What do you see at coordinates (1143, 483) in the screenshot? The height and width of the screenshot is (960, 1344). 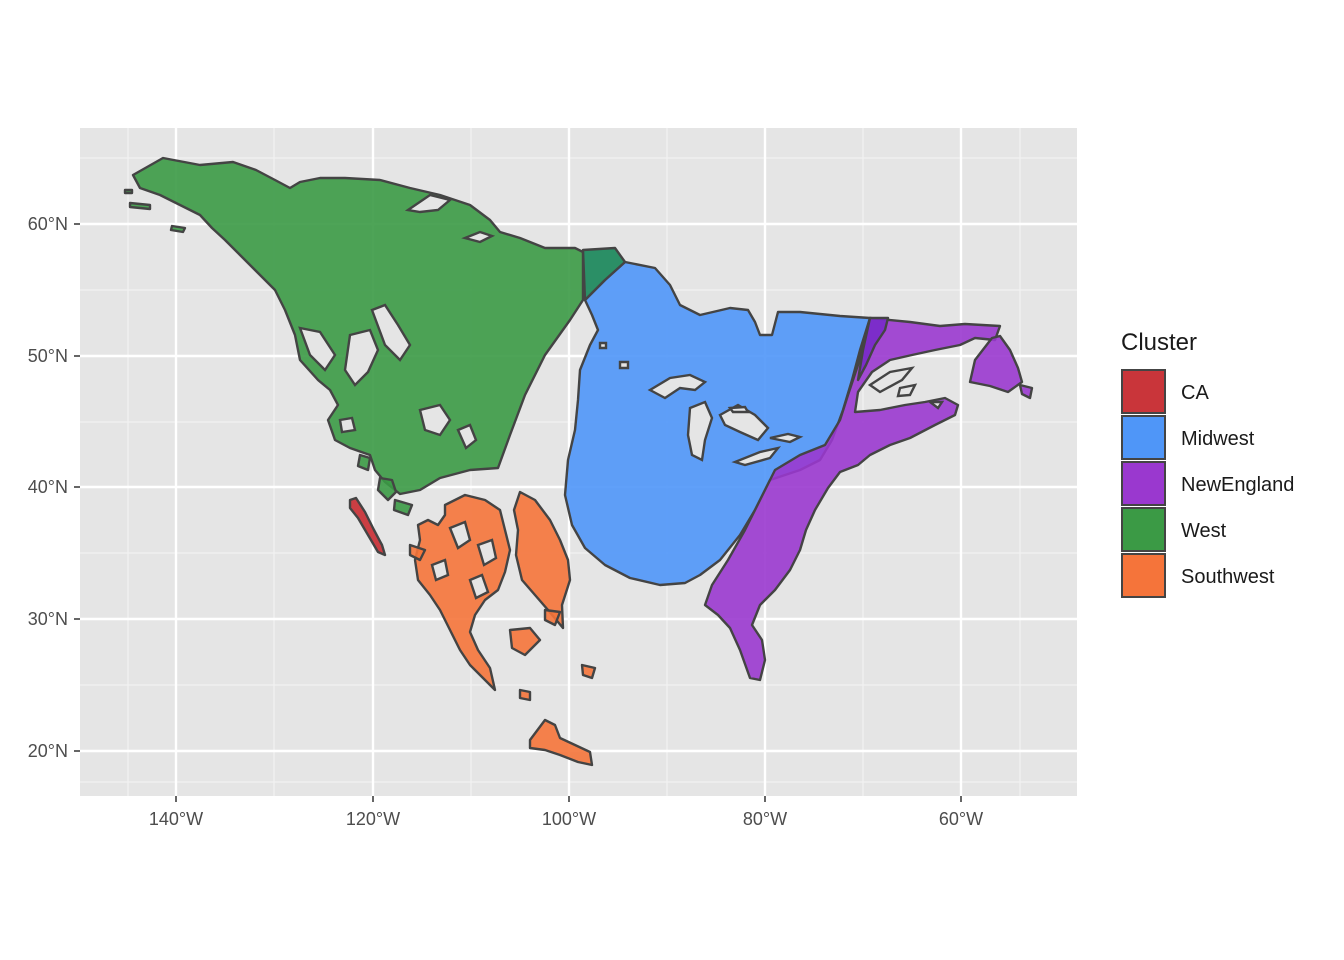 I see `legend-key-newengland` at bounding box center [1143, 483].